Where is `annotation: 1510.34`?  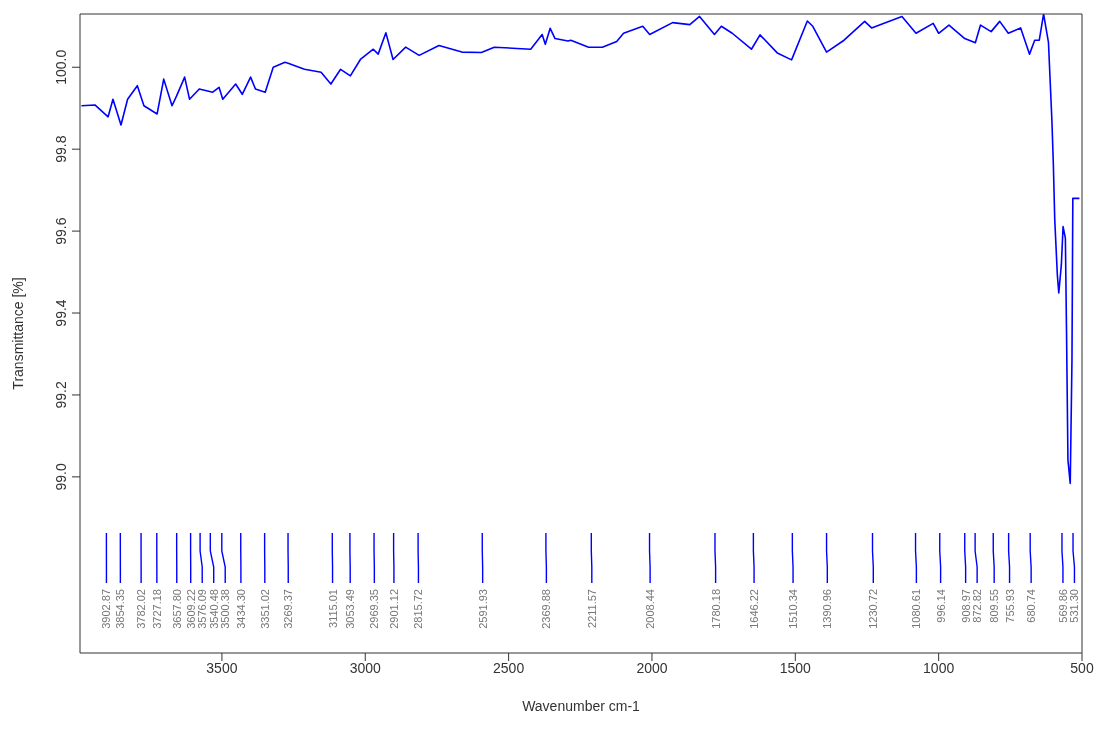
annotation: 1510.34 is located at coordinates (793, 609).